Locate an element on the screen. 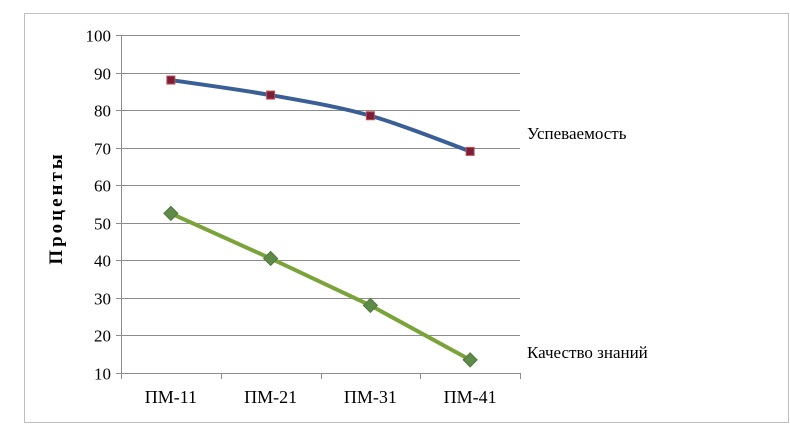 The height and width of the screenshot is (424, 790). series-labels: Успеваемость Качество знаний is located at coordinates (587, 243).